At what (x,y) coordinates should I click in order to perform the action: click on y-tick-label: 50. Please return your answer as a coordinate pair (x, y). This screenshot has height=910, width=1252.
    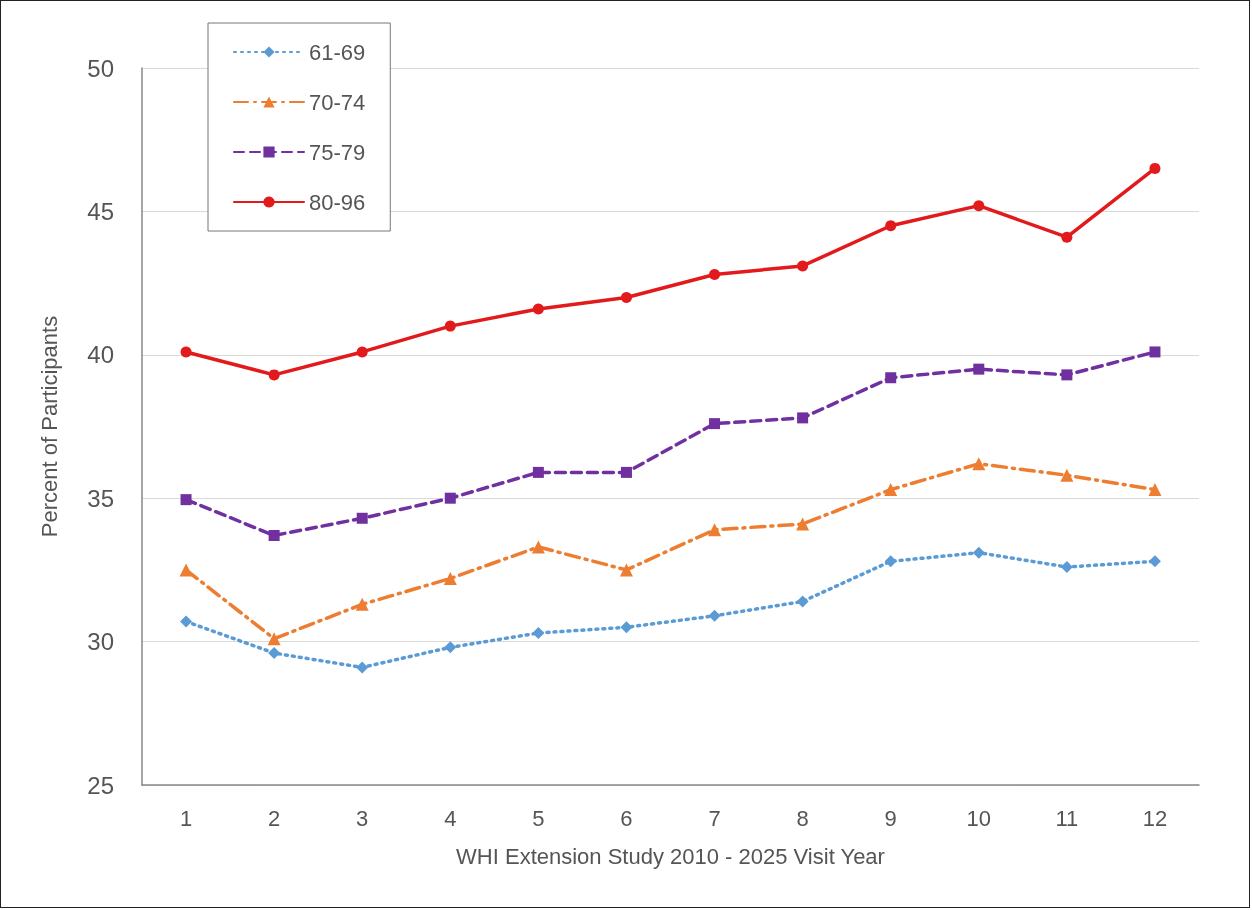
    Looking at the image, I should click on (100, 68).